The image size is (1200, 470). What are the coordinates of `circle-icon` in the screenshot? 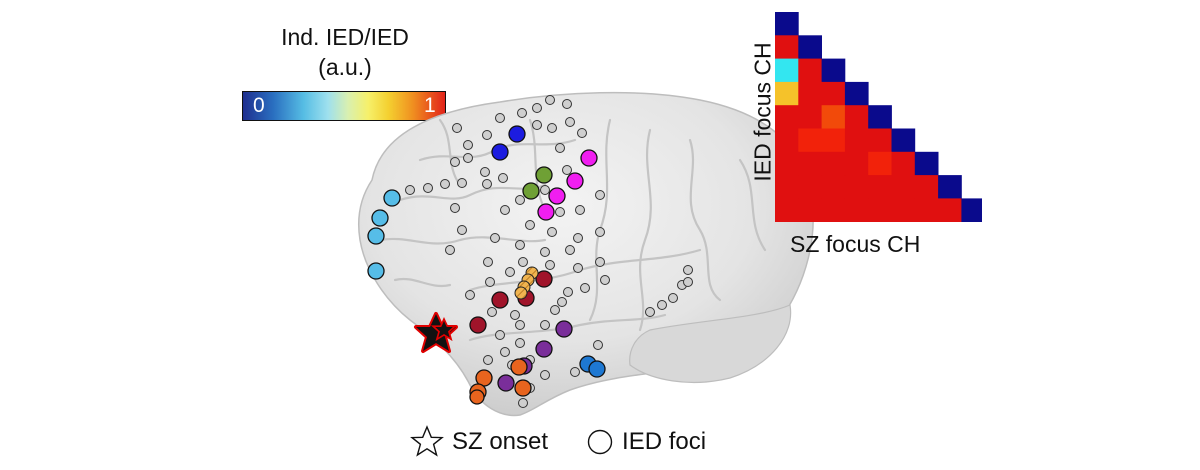 It's located at (600, 442).